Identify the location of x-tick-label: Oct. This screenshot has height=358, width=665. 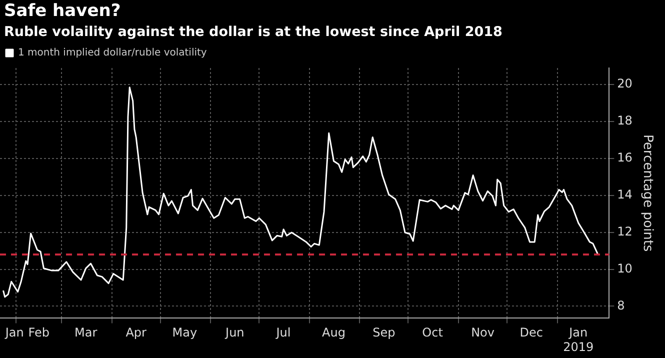
(433, 333).